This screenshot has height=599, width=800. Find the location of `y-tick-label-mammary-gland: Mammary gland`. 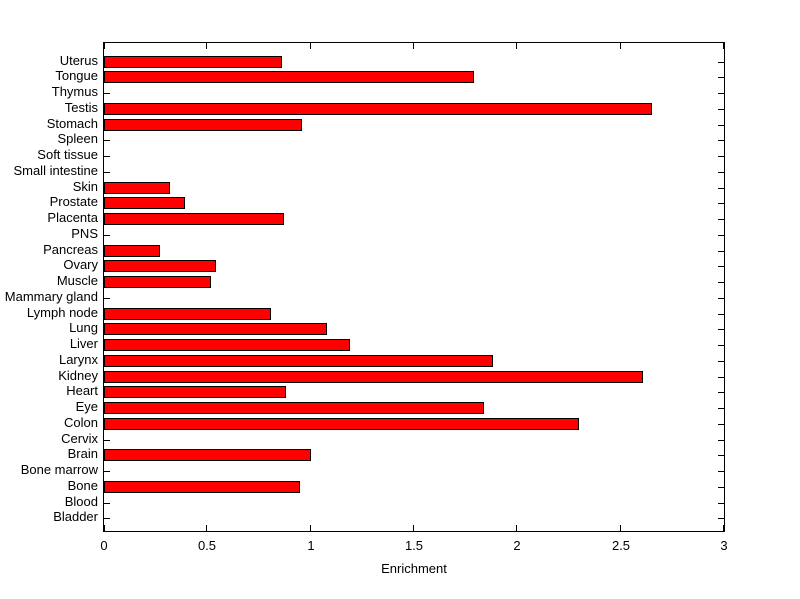

y-tick-label-mammary-gland: Mammary gland is located at coordinates (51, 296).